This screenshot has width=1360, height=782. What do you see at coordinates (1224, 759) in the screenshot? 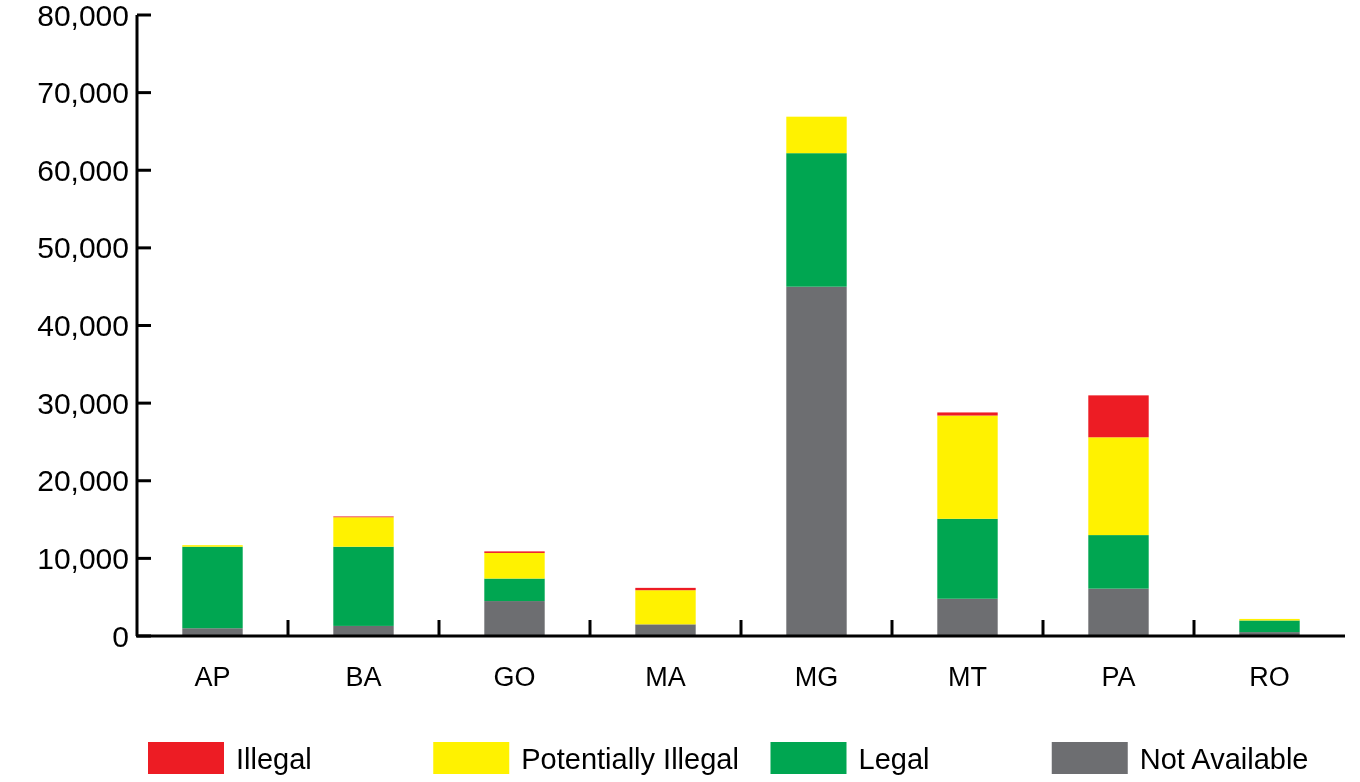
I see `legend-label: Not Available` at bounding box center [1224, 759].